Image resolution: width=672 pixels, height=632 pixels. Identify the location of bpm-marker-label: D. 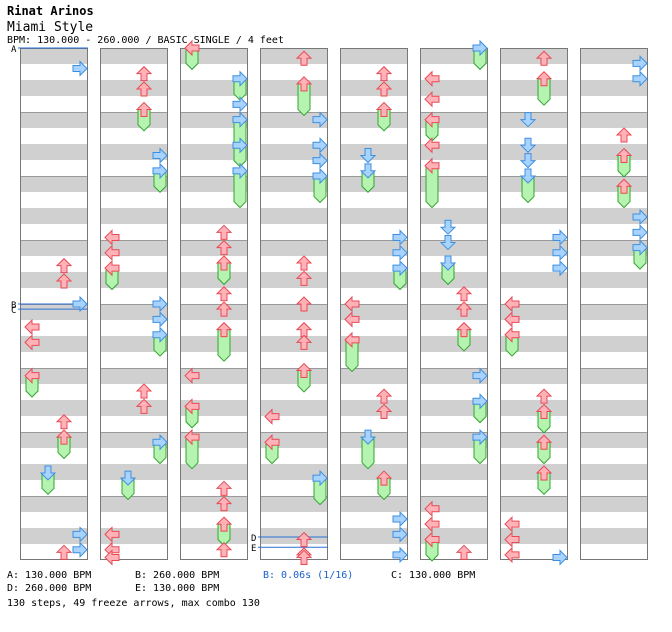
(253, 539).